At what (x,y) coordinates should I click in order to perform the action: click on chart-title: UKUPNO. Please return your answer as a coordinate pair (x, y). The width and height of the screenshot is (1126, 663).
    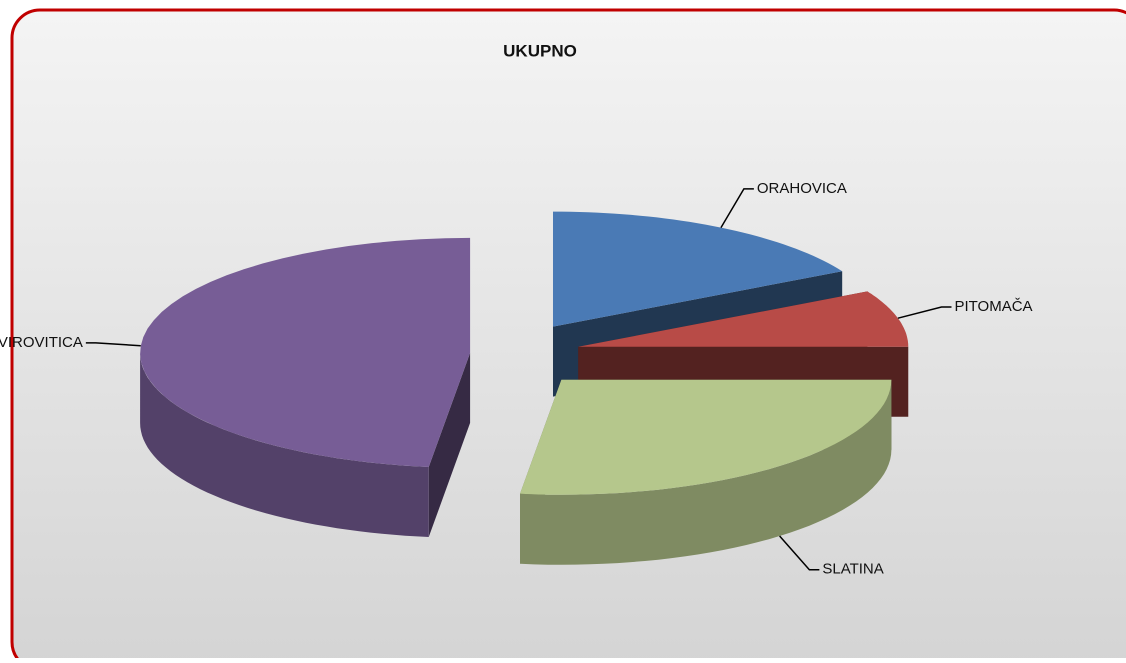
    Looking at the image, I should click on (540, 50).